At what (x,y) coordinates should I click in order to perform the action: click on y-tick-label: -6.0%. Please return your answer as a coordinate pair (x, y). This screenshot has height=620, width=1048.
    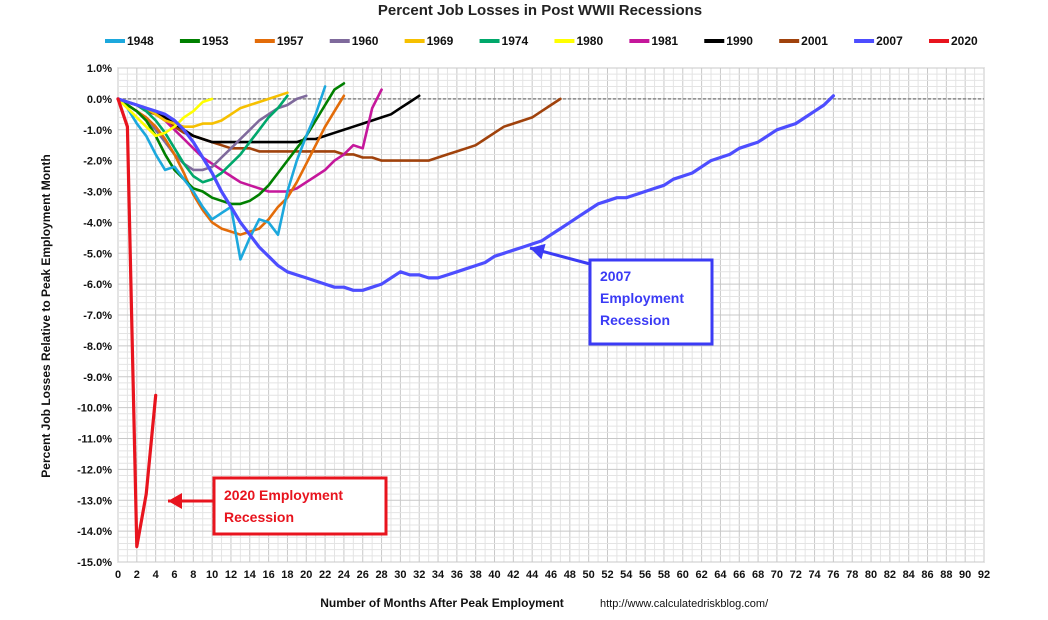
    Looking at the image, I should click on (97, 285).